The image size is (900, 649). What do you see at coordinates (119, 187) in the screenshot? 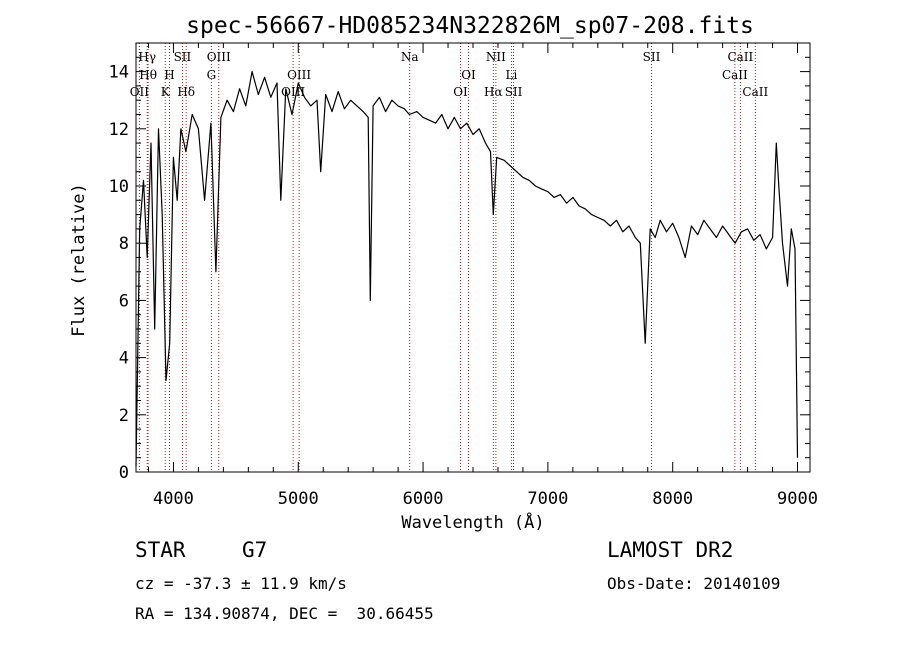
I see `y-tick-label-10: 10` at bounding box center [119, 187].